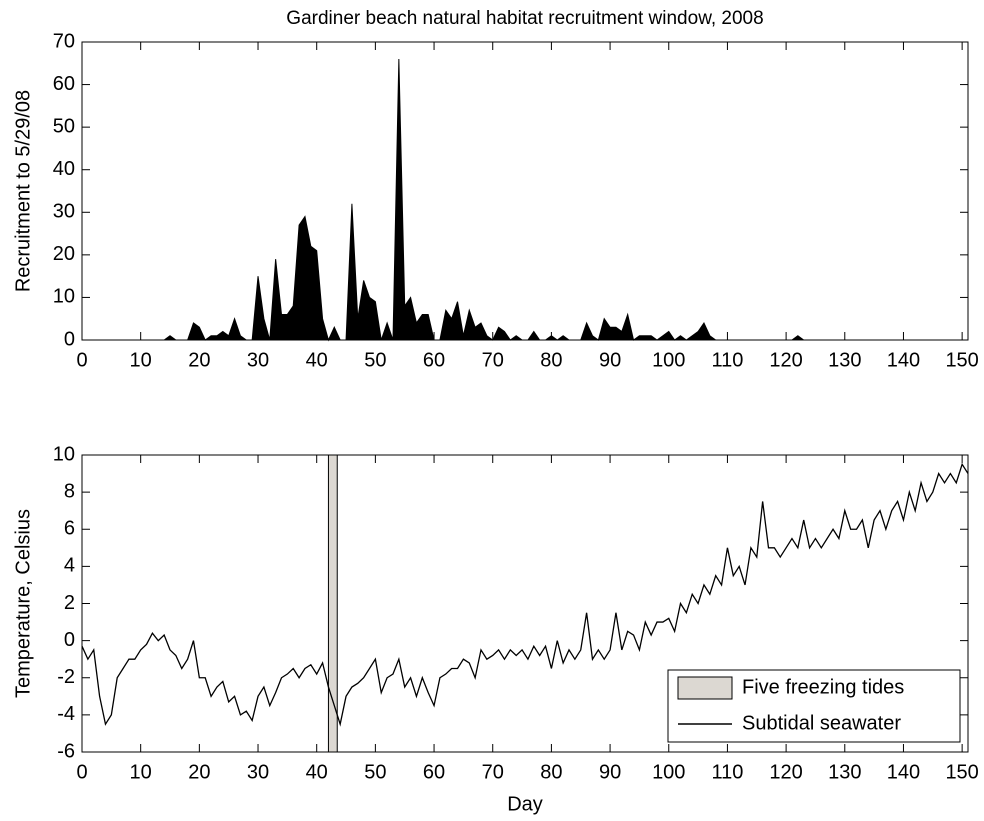 Image resolution: width=984 pixels, height=821 pixels. Describe the element at coordinates (332, 603) in the screenshot. I see `span` at that location.